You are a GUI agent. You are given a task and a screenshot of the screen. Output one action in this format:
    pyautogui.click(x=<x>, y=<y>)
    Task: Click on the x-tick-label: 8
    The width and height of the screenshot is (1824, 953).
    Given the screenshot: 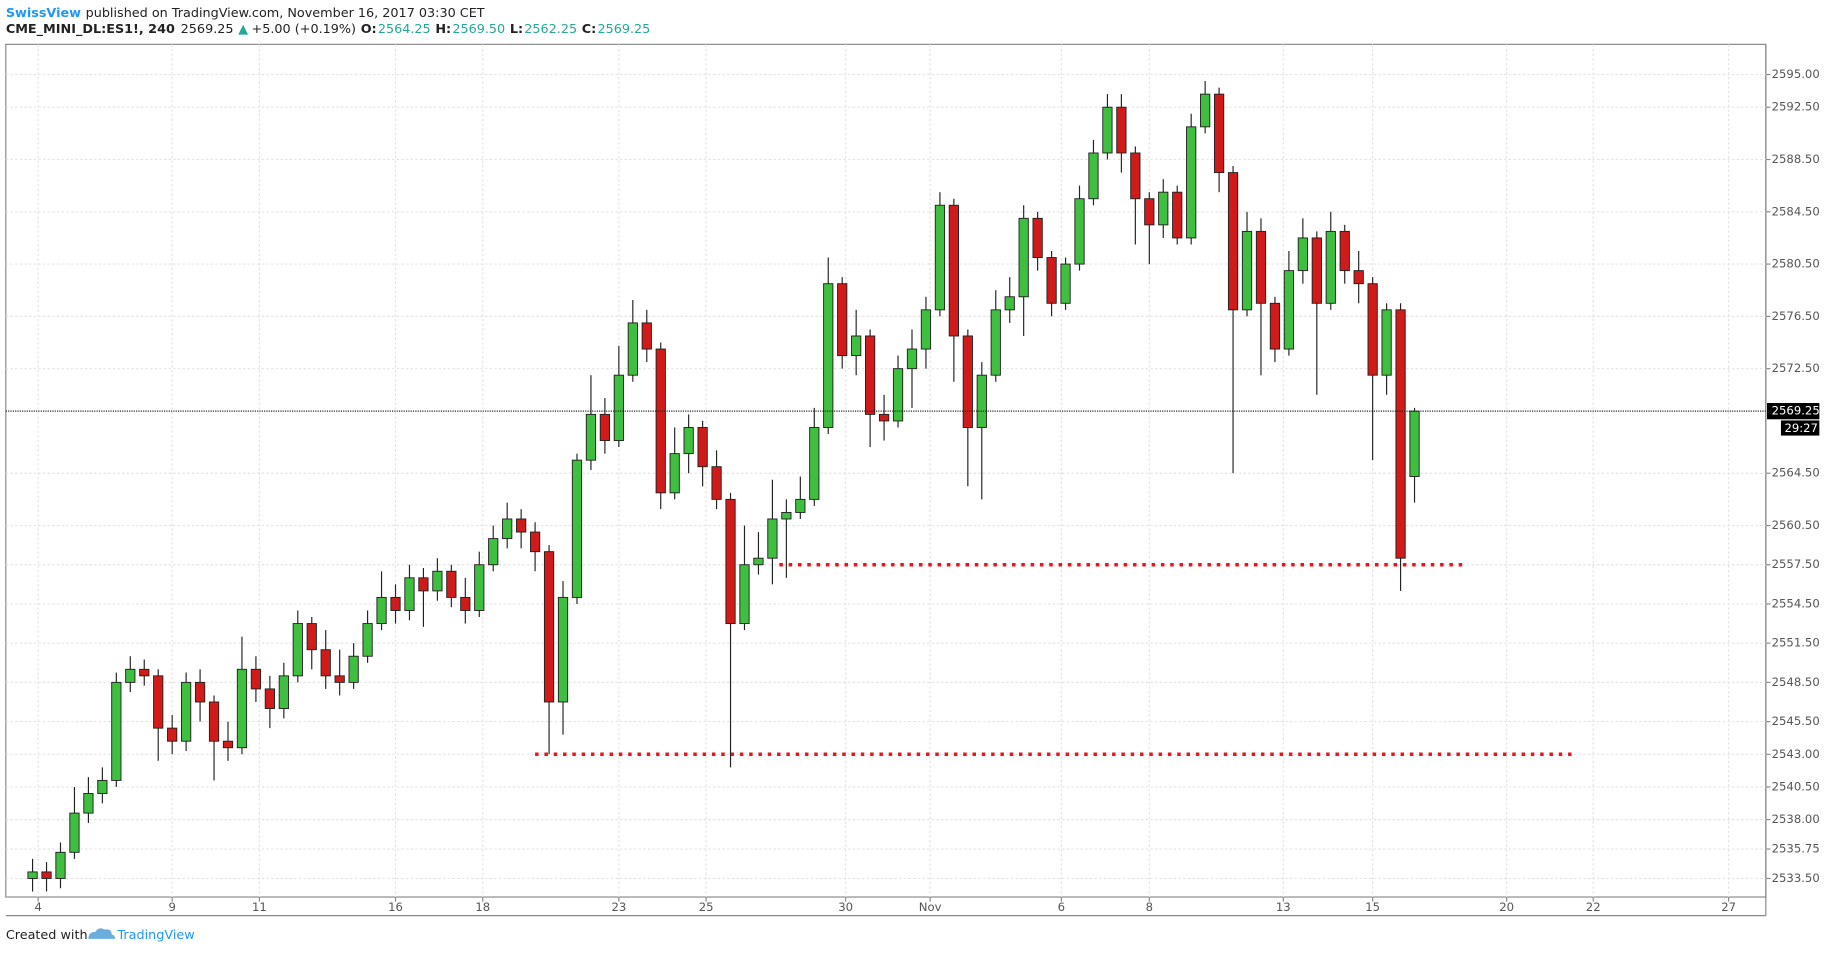 What is the action you would take?
    pyautogui.click(x=1149, y=907)
    